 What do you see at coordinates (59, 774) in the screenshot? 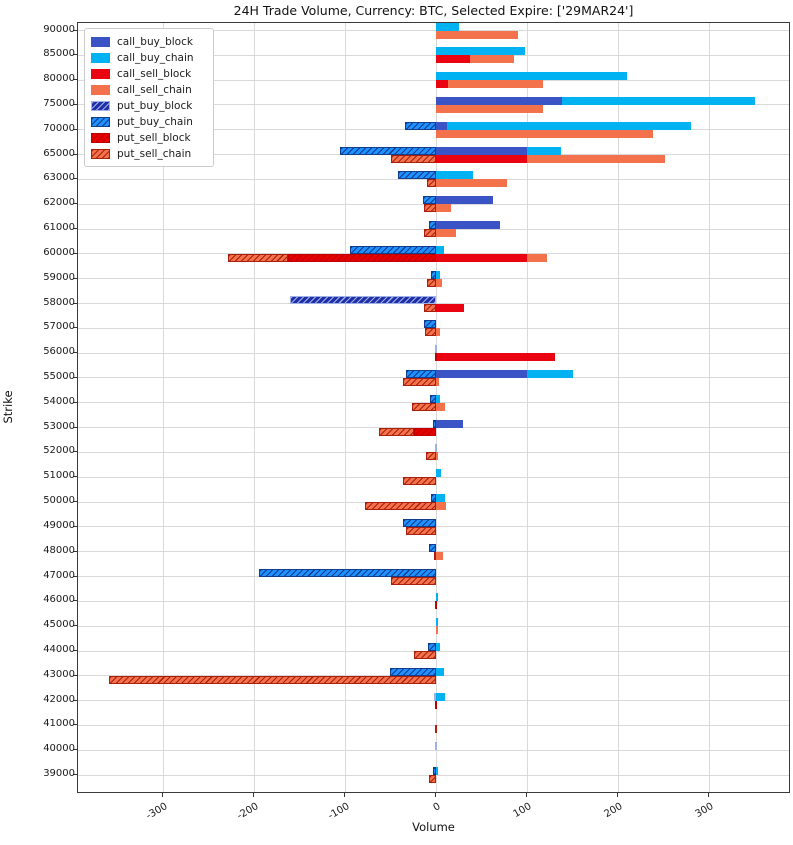
I see `y-tick-label: 39000` at bounding box center [59, 774].